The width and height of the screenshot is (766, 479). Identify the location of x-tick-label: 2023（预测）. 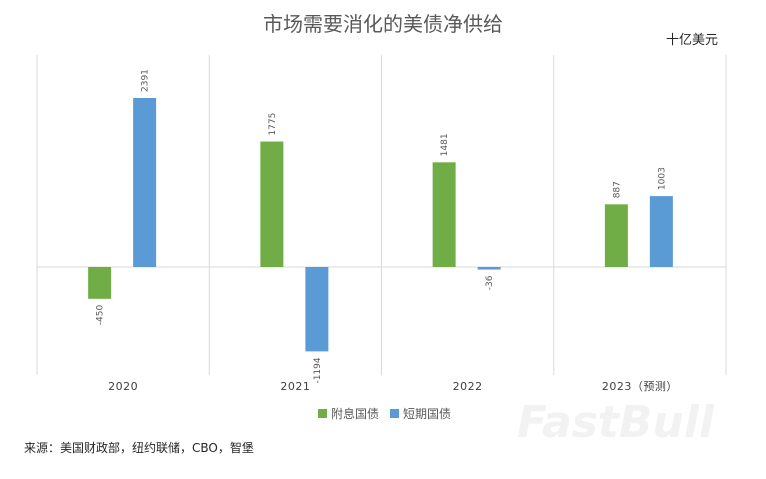
(640, 386).